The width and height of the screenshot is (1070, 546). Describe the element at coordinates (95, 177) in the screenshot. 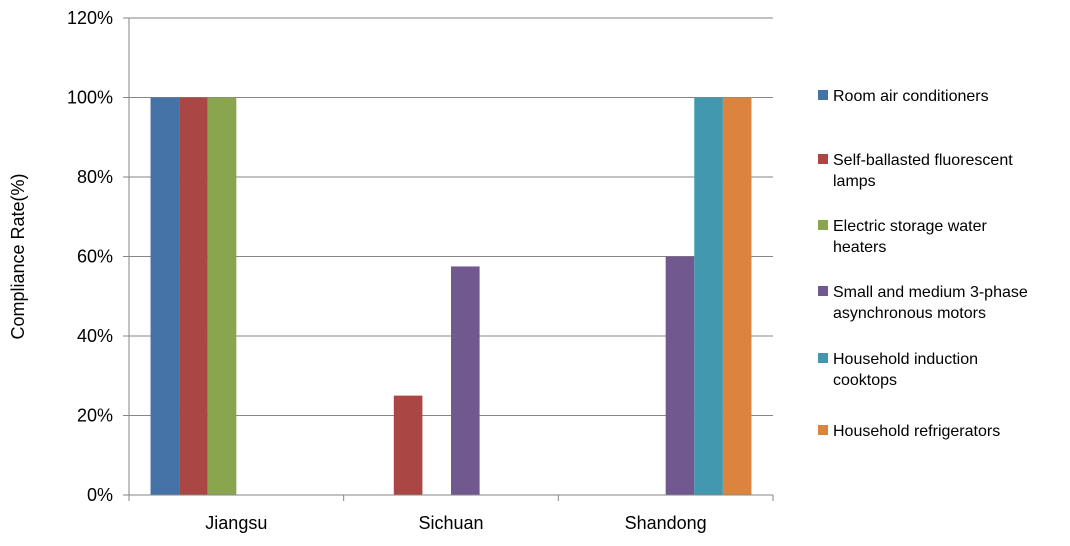

I see `y-tick-label: 80%` at that location.